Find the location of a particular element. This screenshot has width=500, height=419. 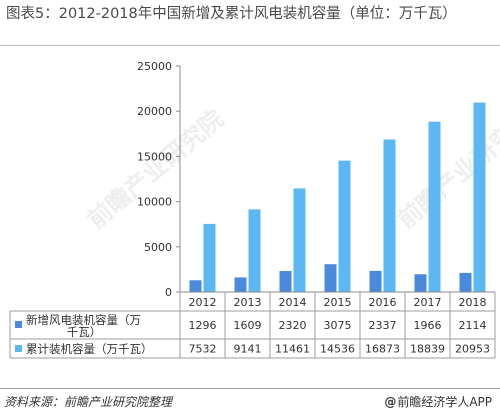

data-label: 16873 is located at coordinates (382, 349).